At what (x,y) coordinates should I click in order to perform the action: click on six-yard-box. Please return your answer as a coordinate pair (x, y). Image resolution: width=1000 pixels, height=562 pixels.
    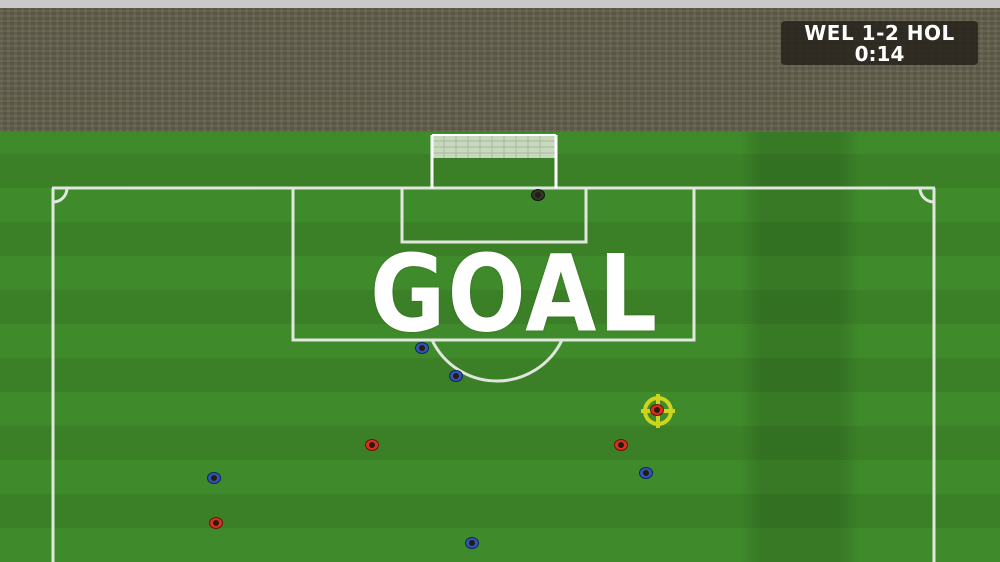
    Looking at the image, I should click on (494, 215).